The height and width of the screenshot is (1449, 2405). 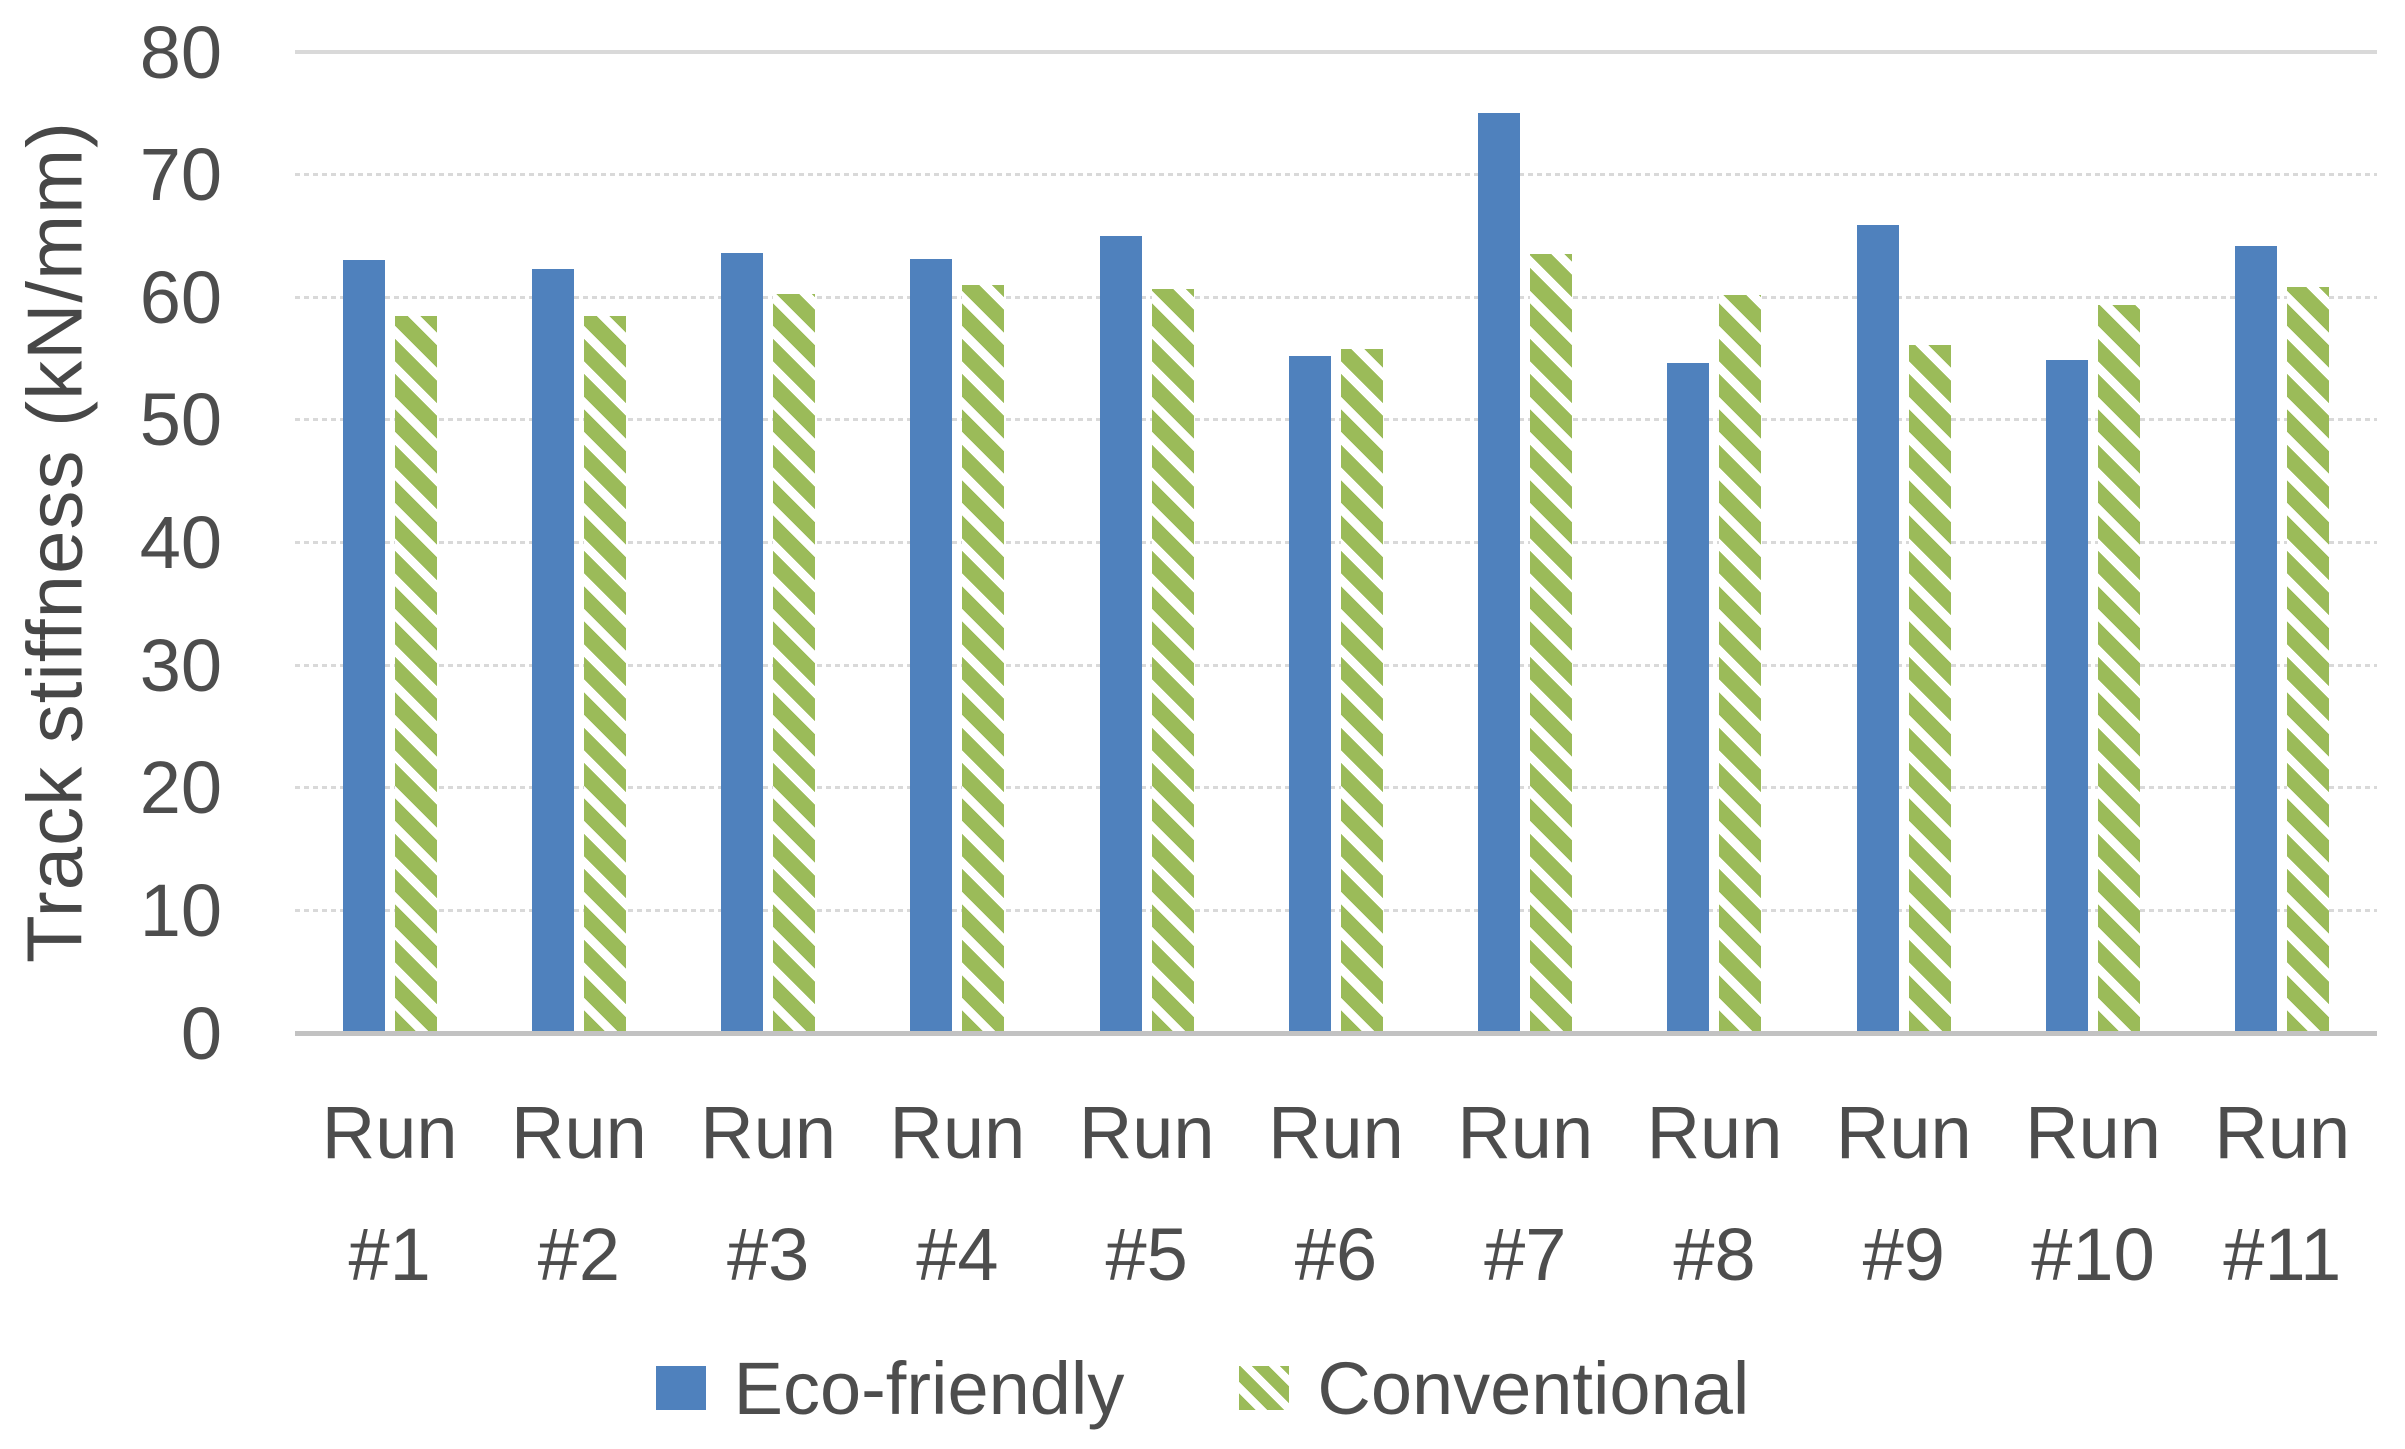 I want to click on x-tick-label-run-9: Run #9, so click(x=1903, y=1193).